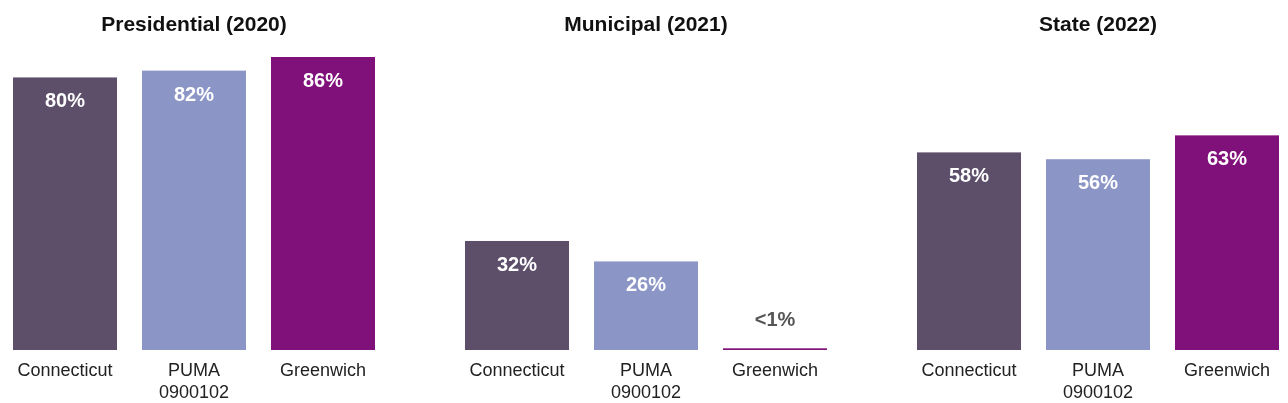 The image size is (1288, 403). What do you see at coordinates (1227, 158) in the screenshot?
I see `data-label: 63%` at bounding box center [1227, 158].